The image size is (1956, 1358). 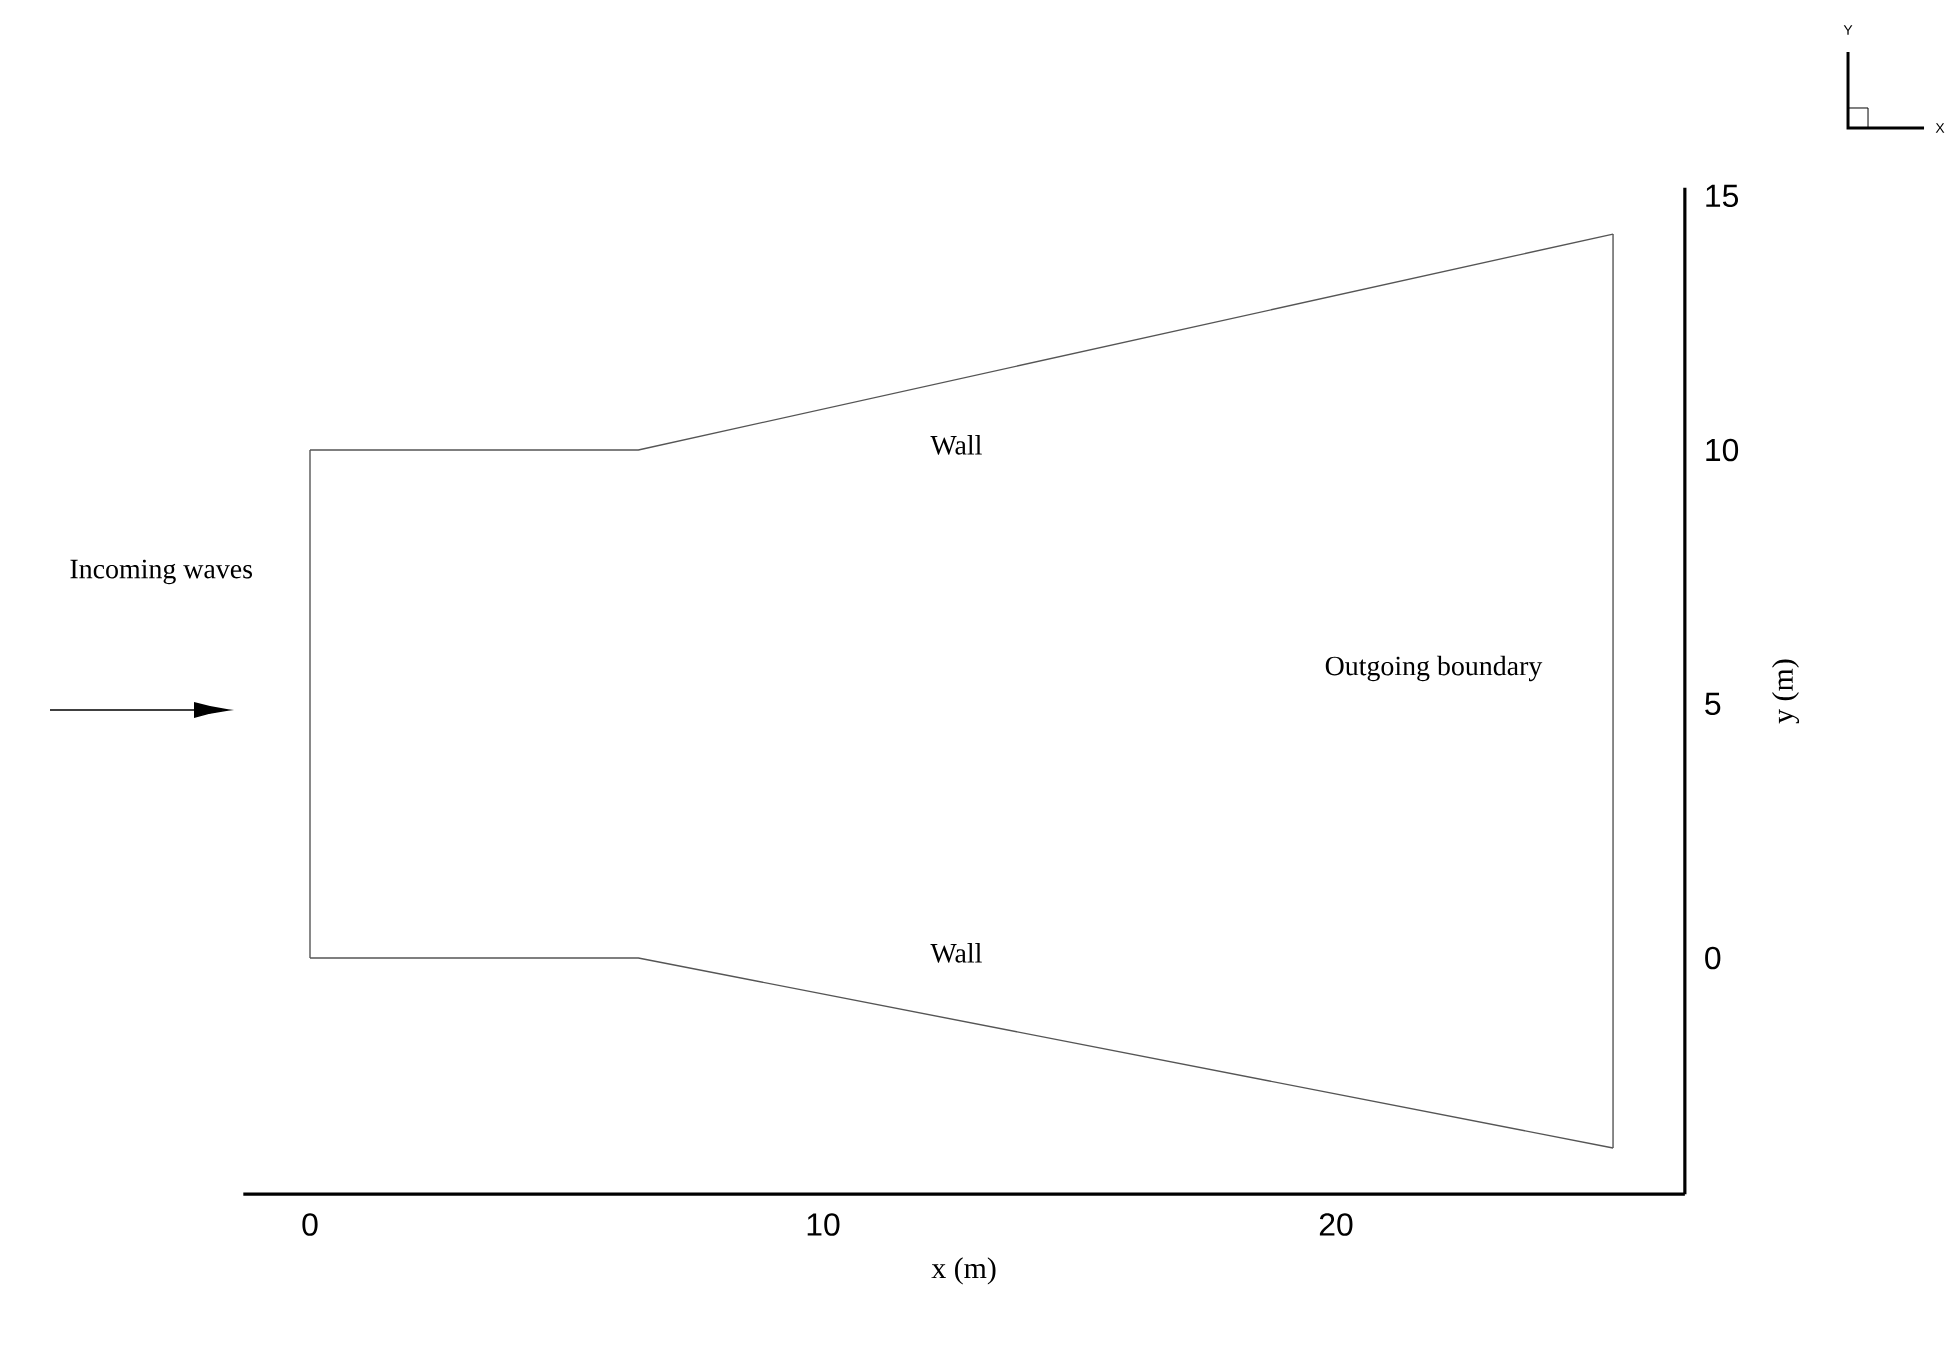 What do you see at coordinates (1336, 1224) in the screenshot?
I see `x-tick-label: 20` at bounding box center [1336, 1224].